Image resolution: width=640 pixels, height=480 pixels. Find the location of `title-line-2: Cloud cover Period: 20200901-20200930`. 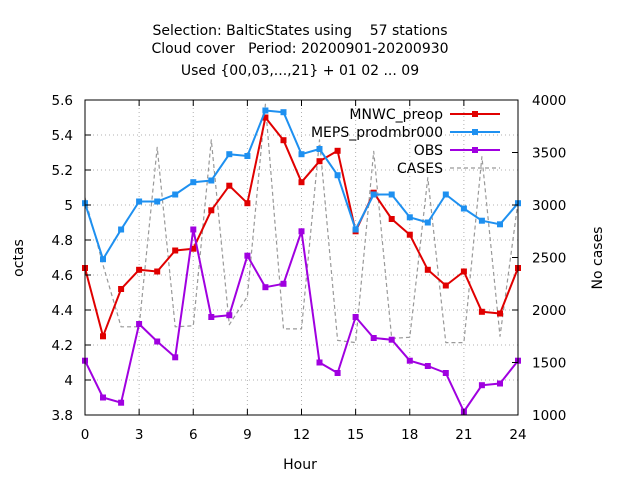

title-line-2: Cloud cover Period: 20200901-20200930 is located at coordinates (299, 49).